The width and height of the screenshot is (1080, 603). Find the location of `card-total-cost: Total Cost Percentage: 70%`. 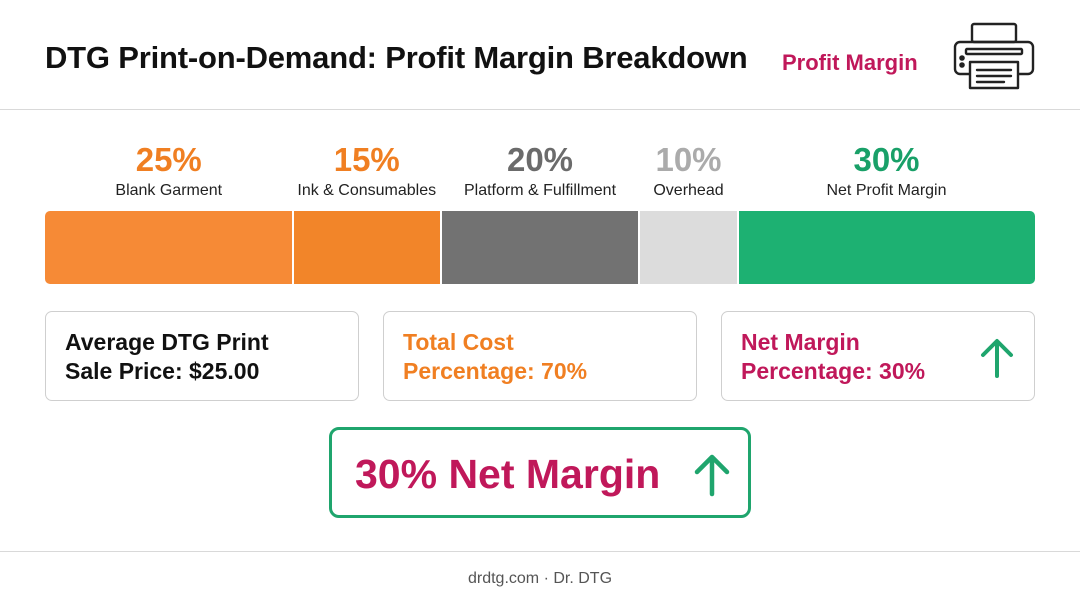

card-total-cost: Total Cost Percentage: 70% is located at coordinates (540, 356).